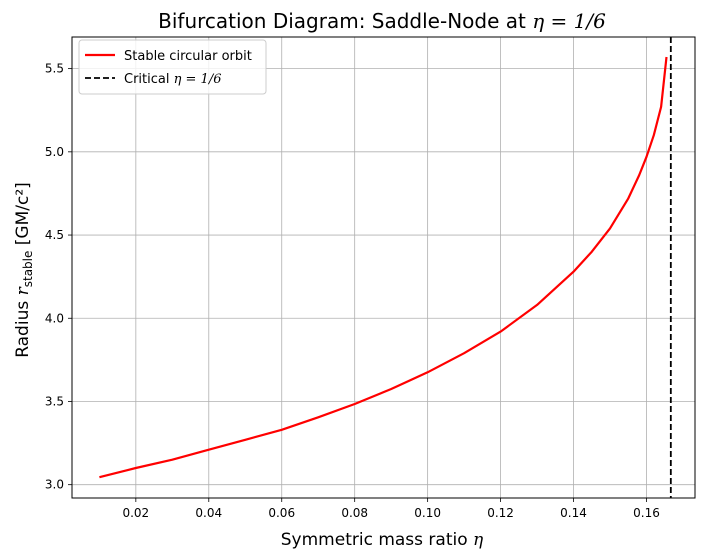 The height and width of the screenshot is (560, 702). Describe the element at coordinates (135, 513) in the screenshot. I see `x-tick-label: 0.02` at that location.